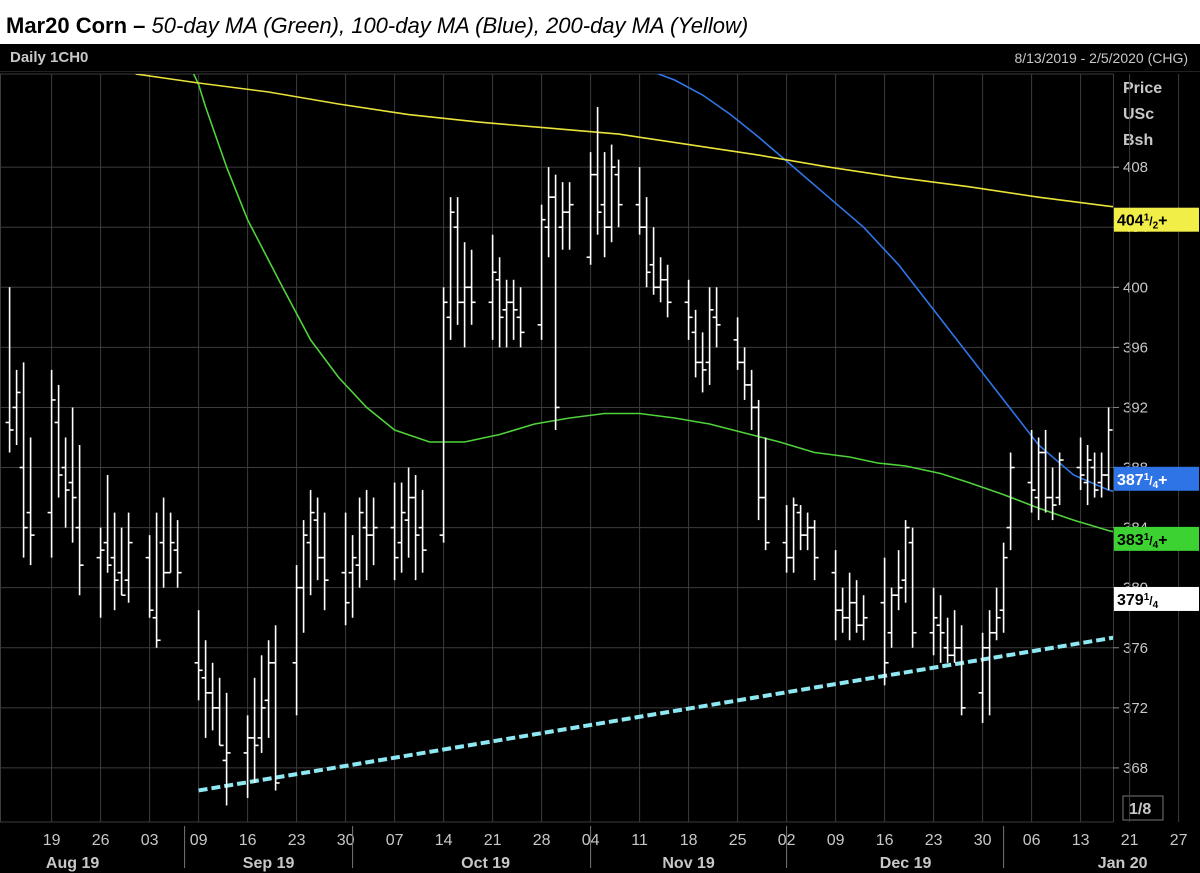  What do you see at coordinates (76, 25) in the screenshot?
I see `title-contract: Mar20 Corn –` at bounding box center [76, 25].